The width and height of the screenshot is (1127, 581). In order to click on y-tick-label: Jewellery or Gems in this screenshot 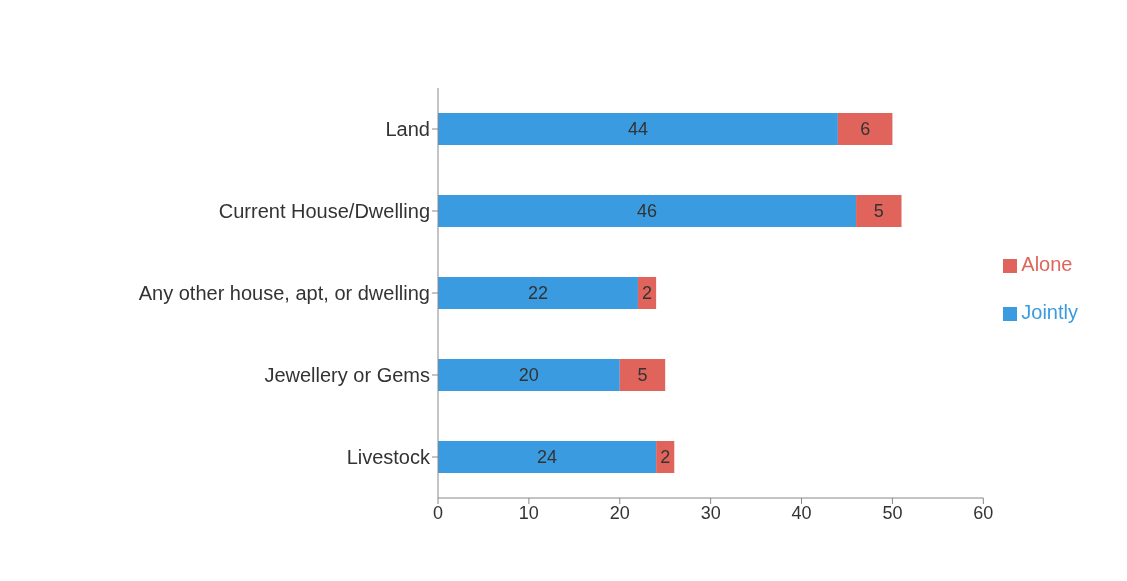, I will do `click(347, 375)`.